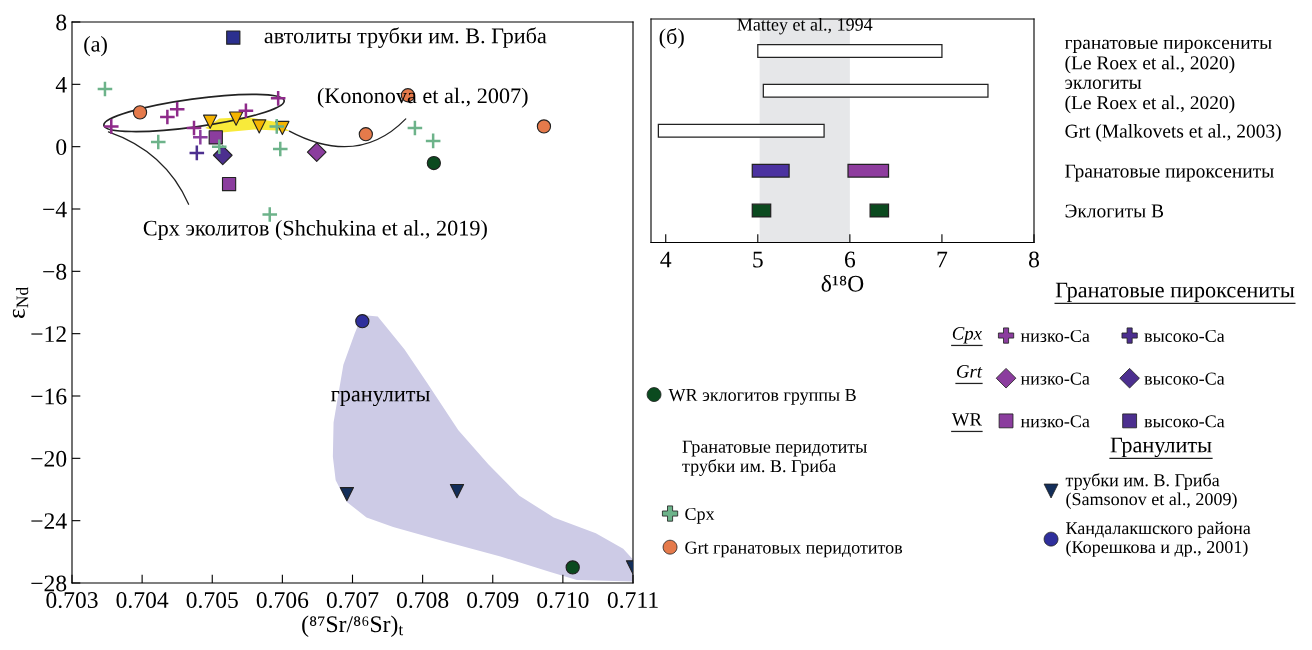 This screenshot has width=1312, height=650. Describe the element at coordinates (61, 22) in the screenshot. I see `y-tick-label: 8` at that location.